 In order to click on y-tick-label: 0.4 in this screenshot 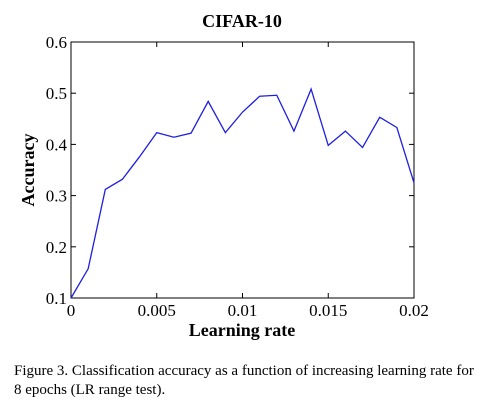, I will do `click(57, 144)`.